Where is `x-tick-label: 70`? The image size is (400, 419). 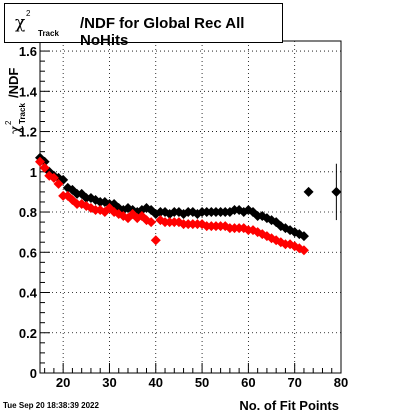 x-tick-label: 70 is located at coordinates (294, 382).